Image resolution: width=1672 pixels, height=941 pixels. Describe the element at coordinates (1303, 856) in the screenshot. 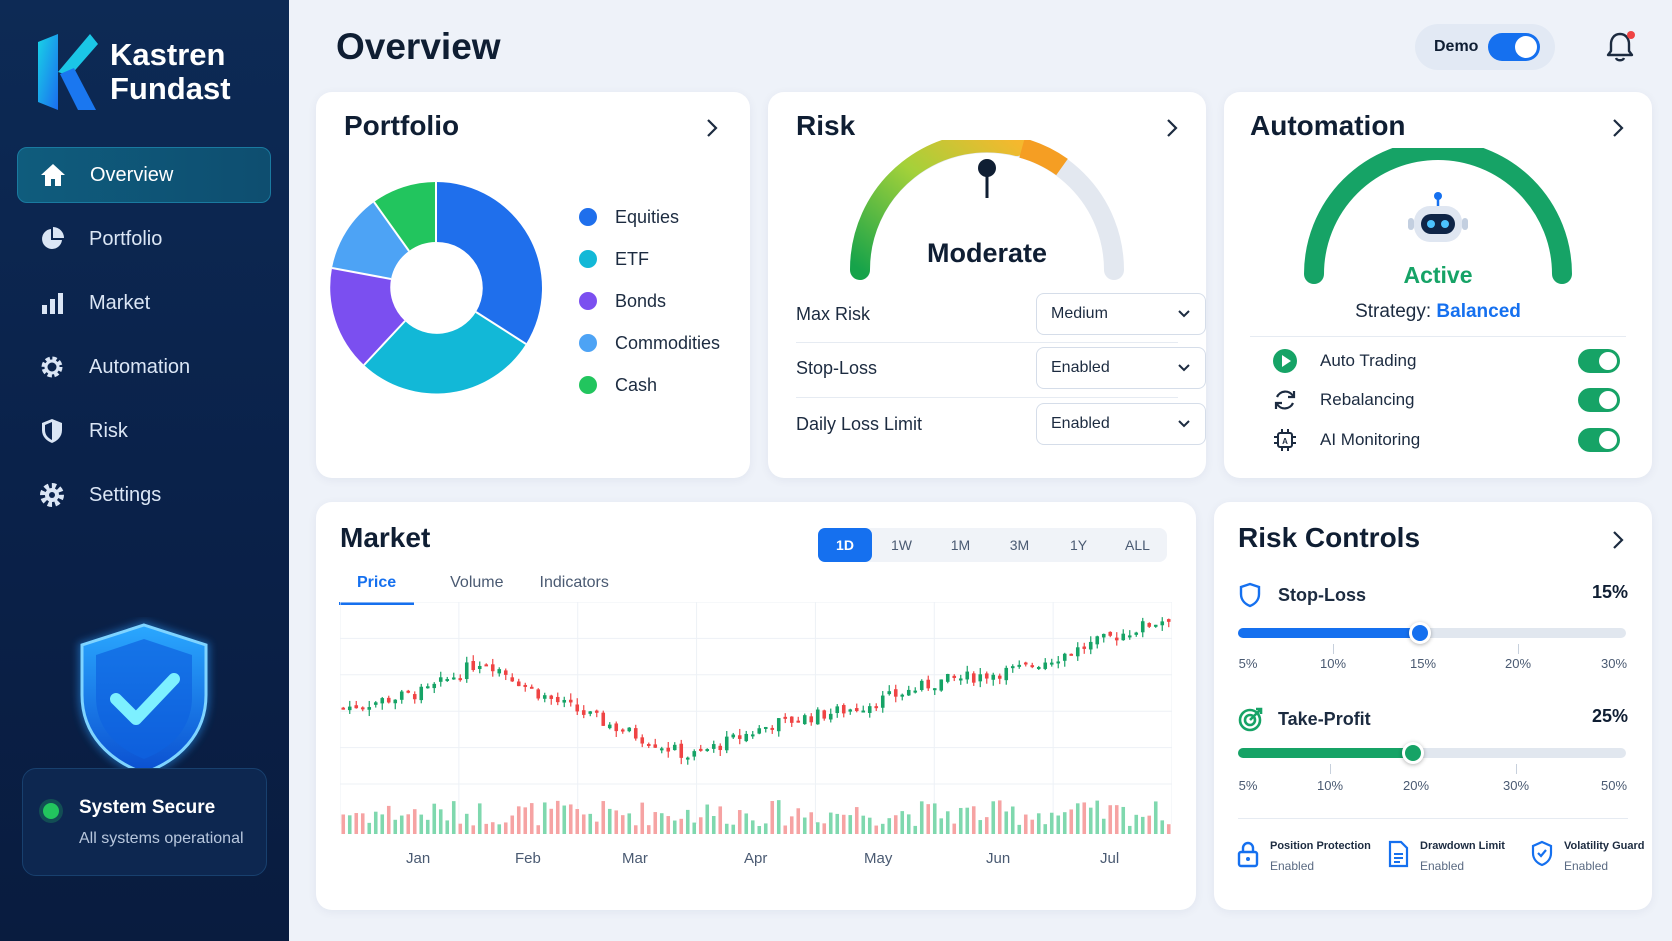

I see `footer-position-protection: Position Protection Enabled` at that location.